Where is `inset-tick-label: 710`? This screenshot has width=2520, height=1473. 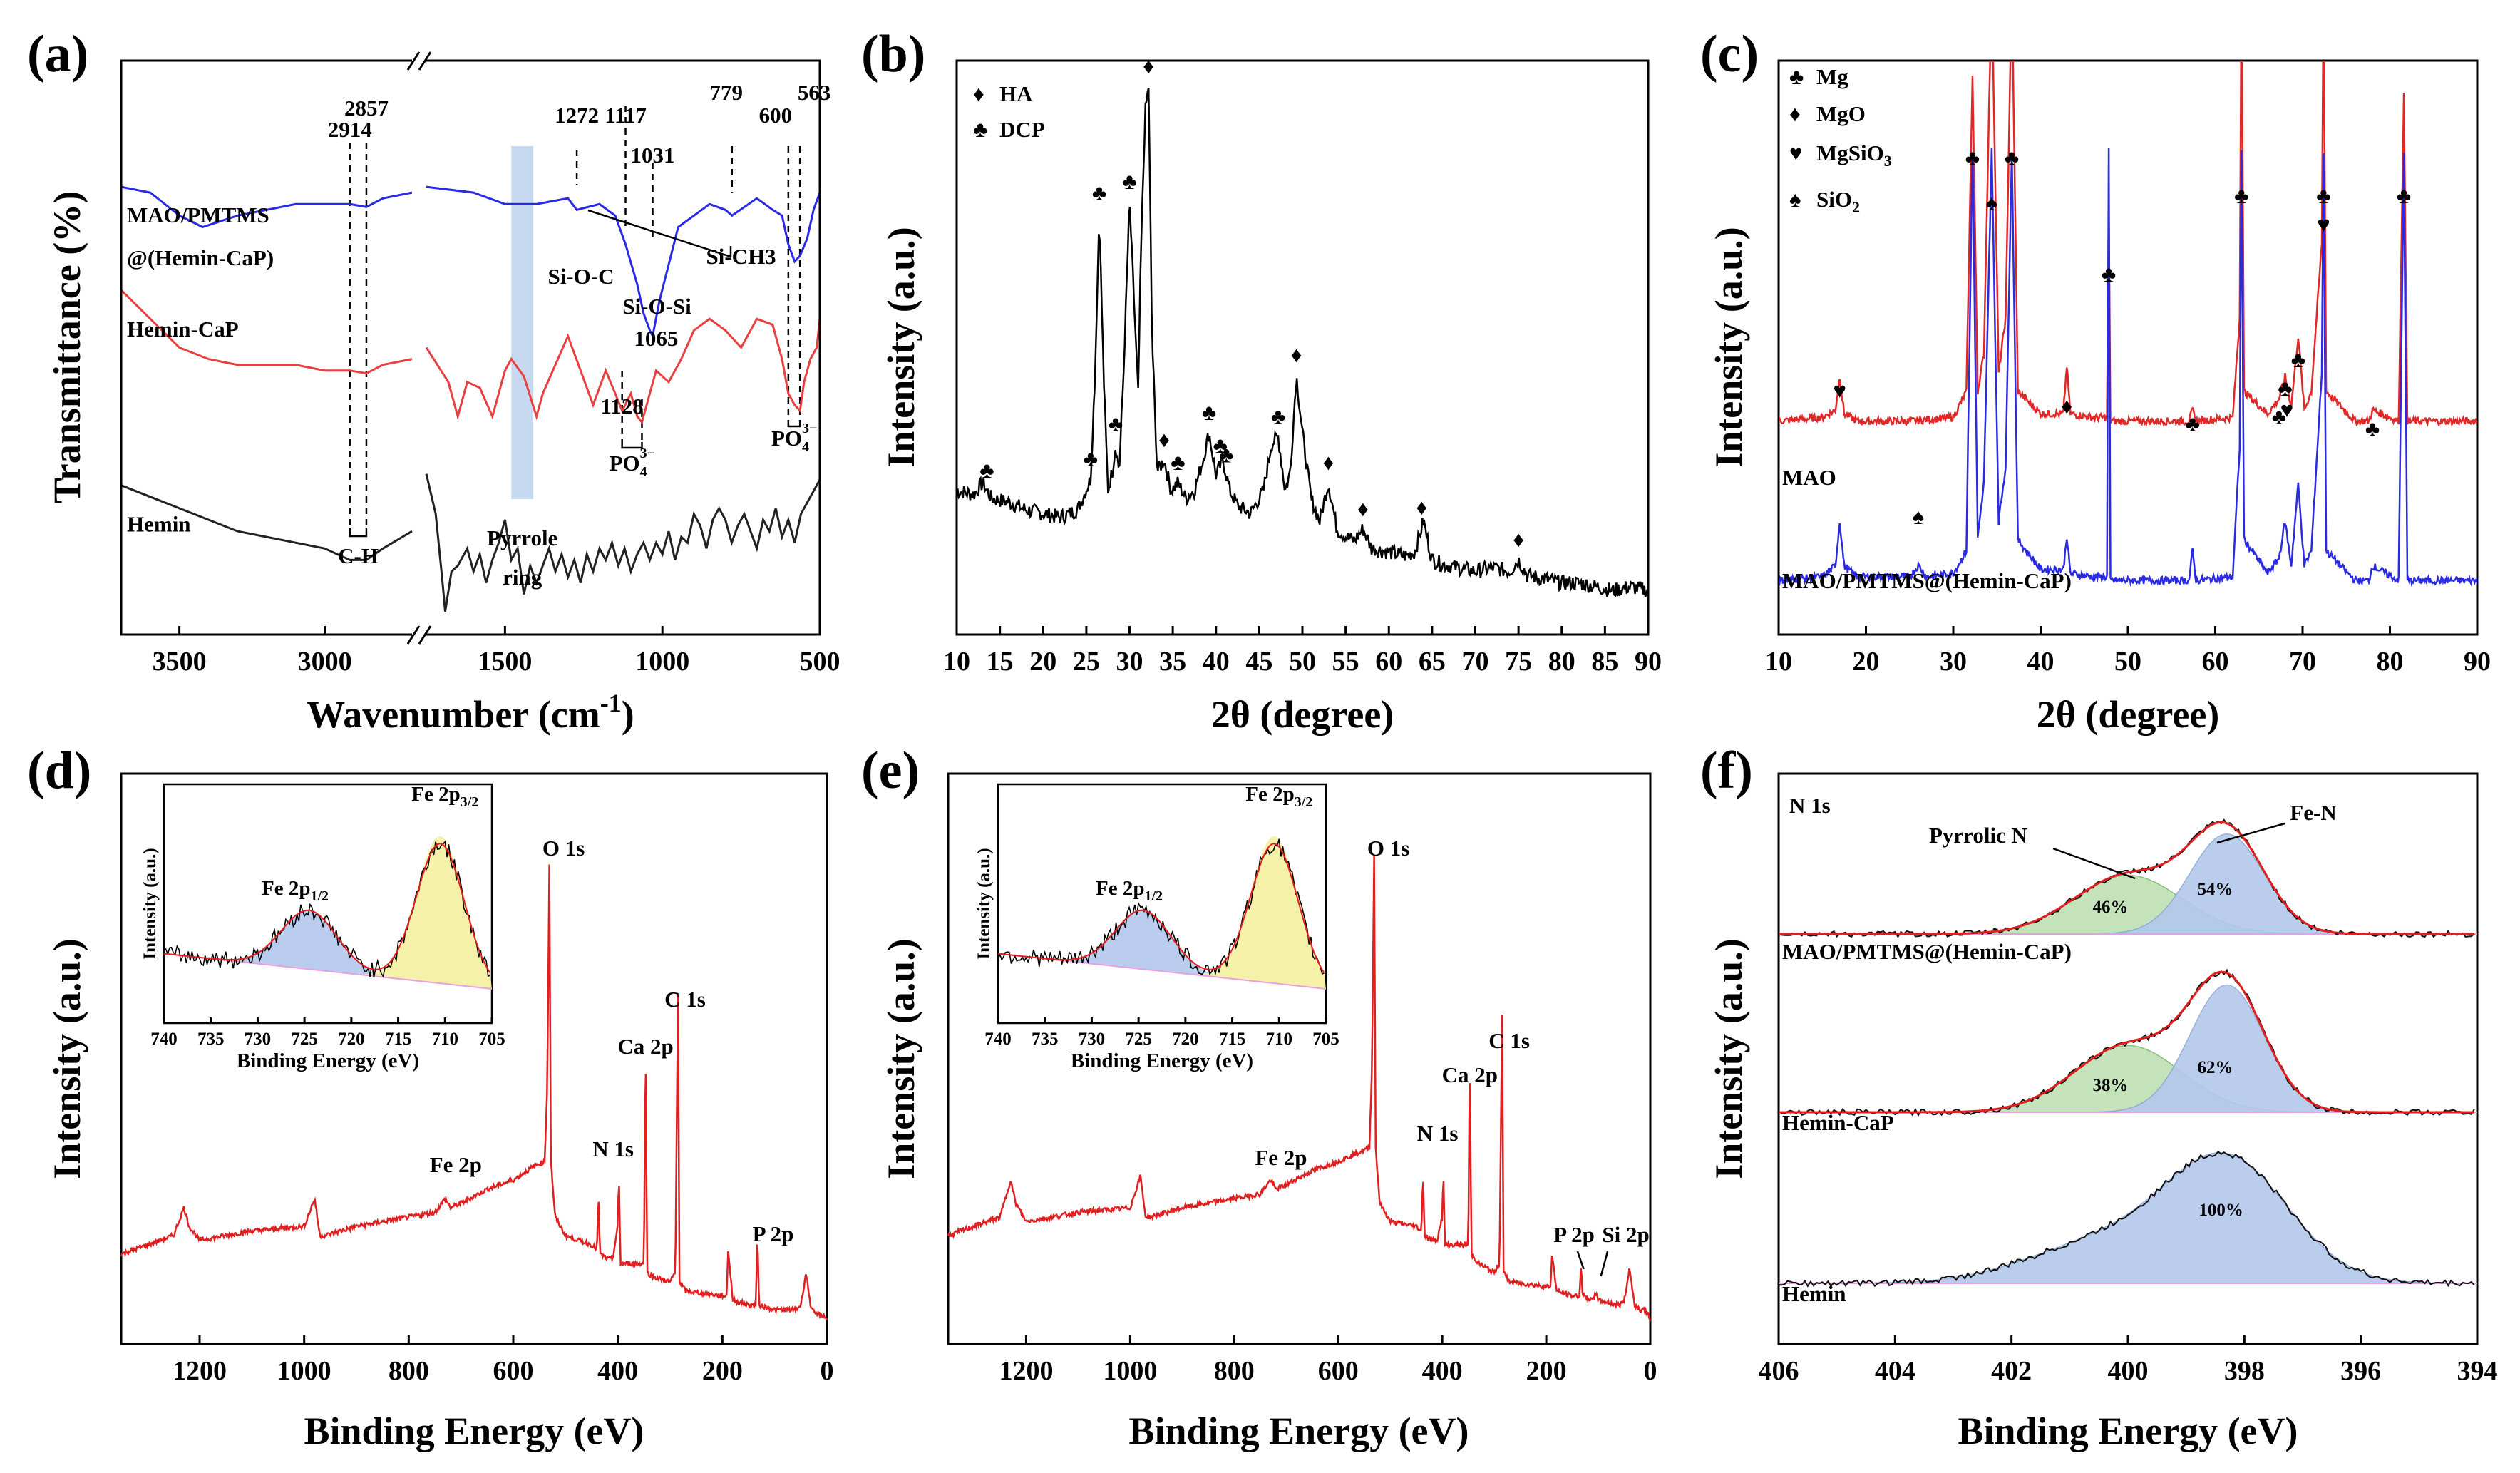 inset-tick-label: 710 is located at coordinates (1279, 1039).